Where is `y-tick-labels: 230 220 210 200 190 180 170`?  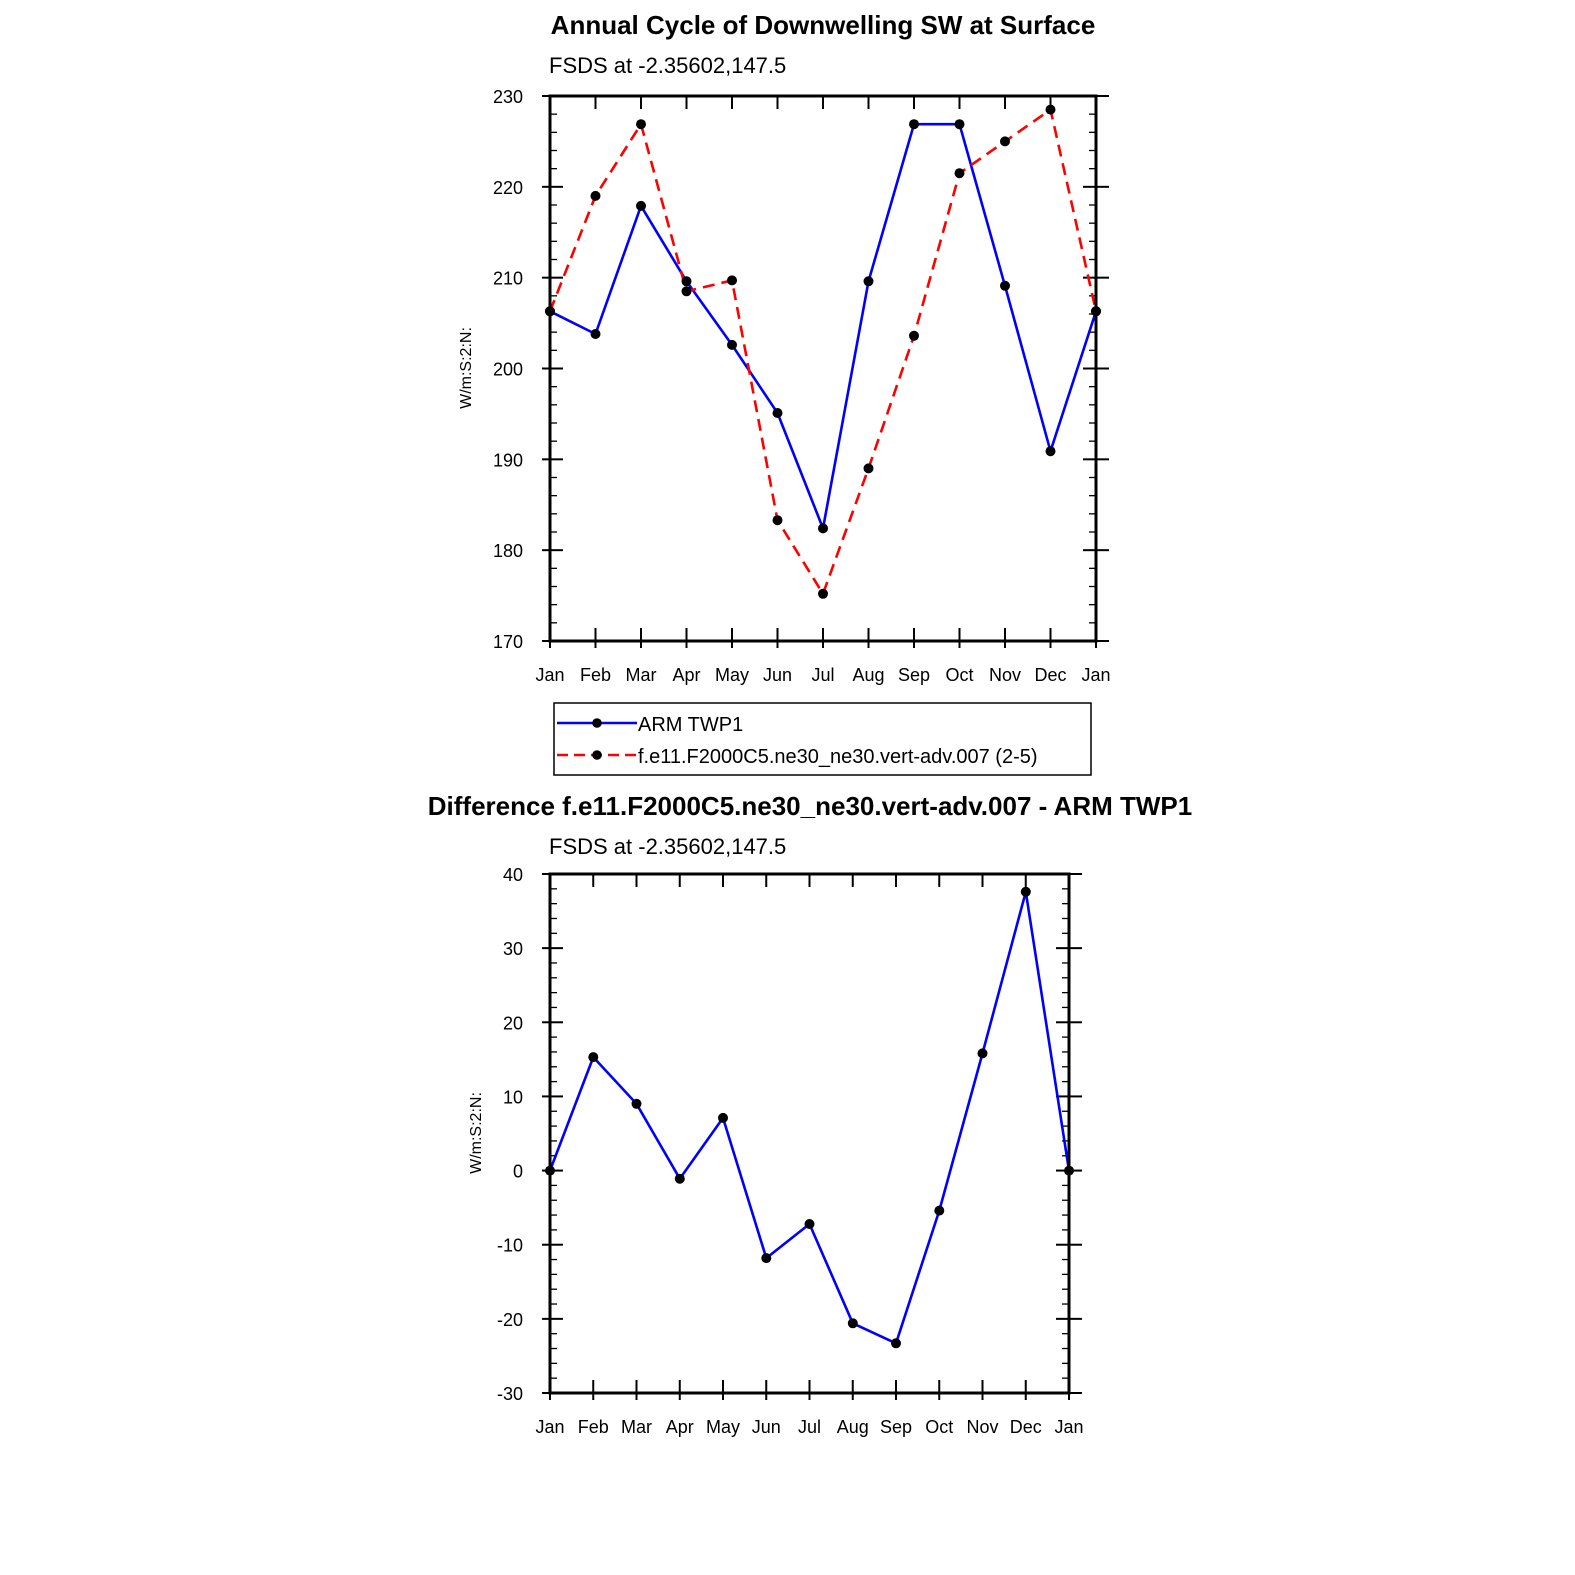 y-tick-labels: 230 220 210 200 190 180 170 is located at coordinates (508, 369).